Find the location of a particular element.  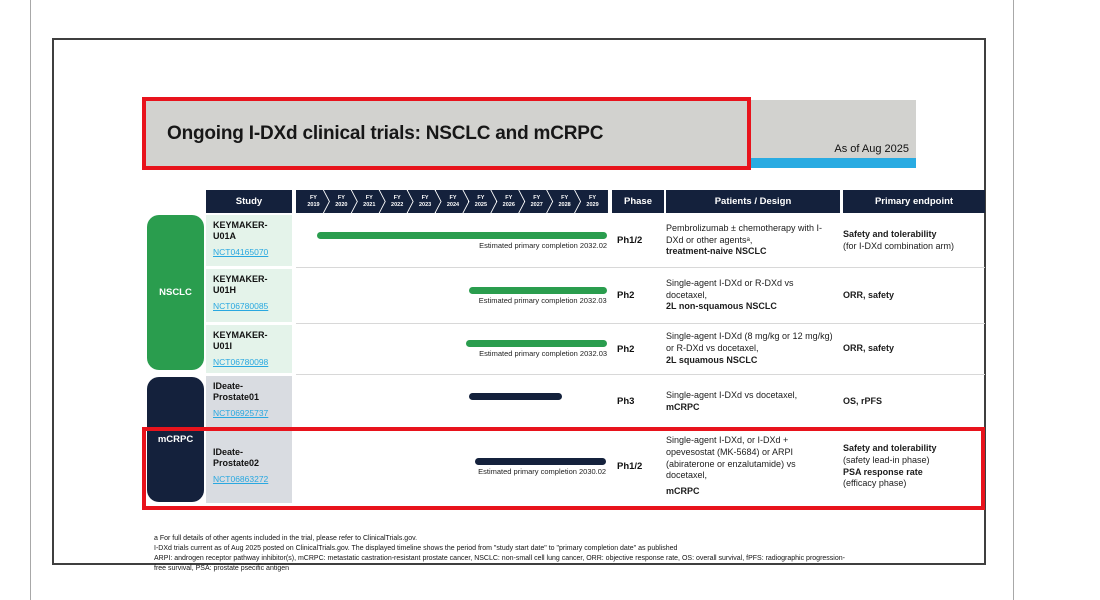

study-cell: IDeate- Prostate01 NCT06925737 is located at coordinates (249, 401).